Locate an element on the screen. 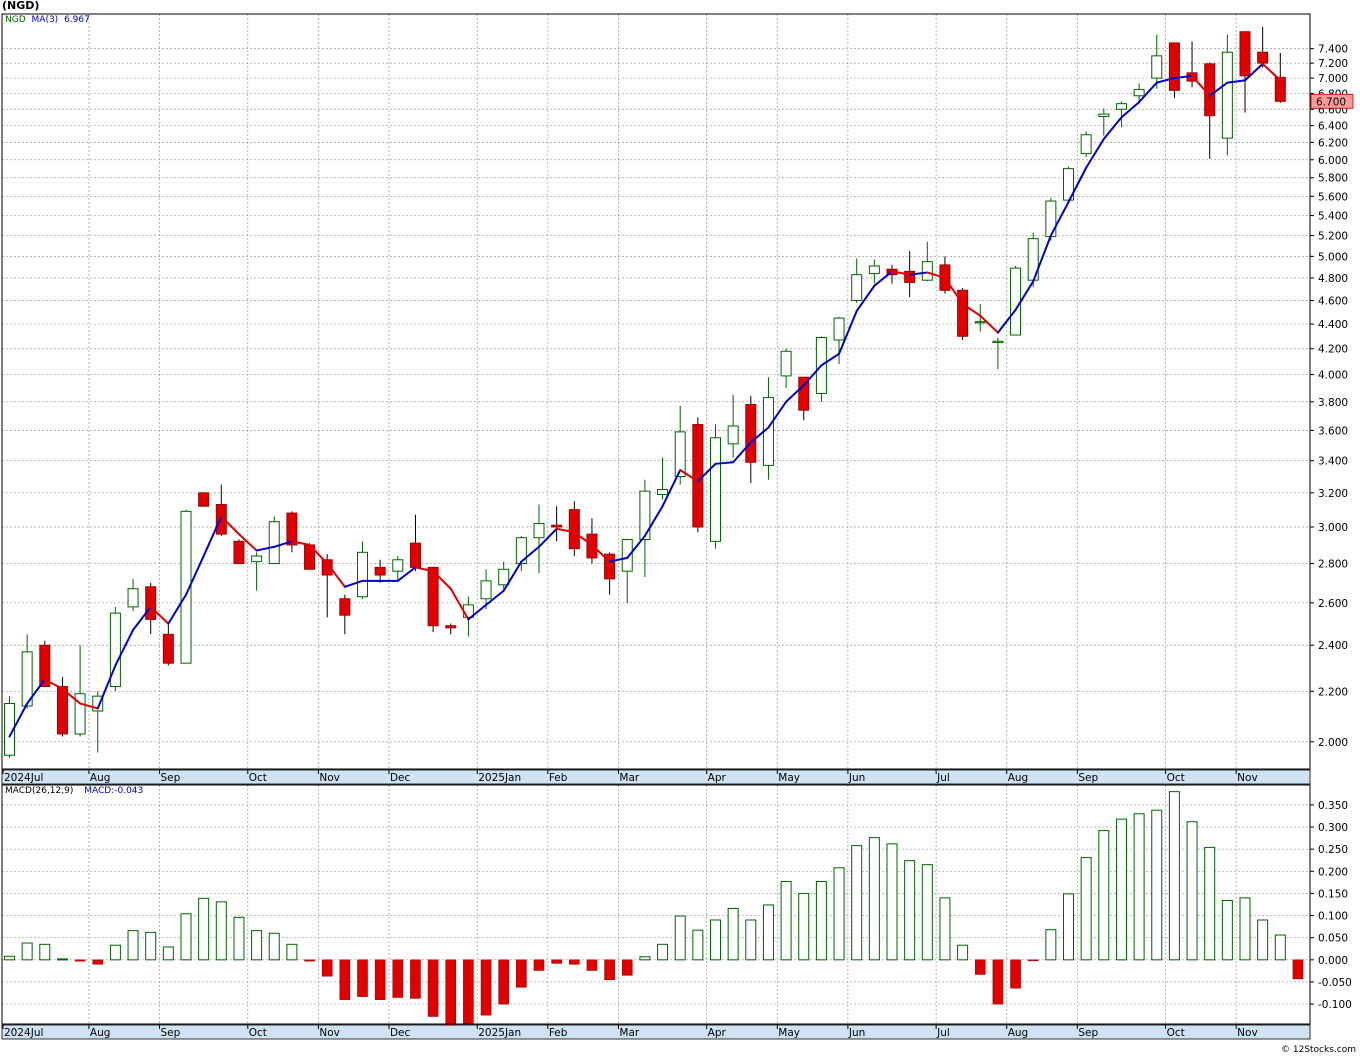 This screenshot has width=1360, height=1056. price-tick-label: 6.400 is located at coordinates (1333, 127).